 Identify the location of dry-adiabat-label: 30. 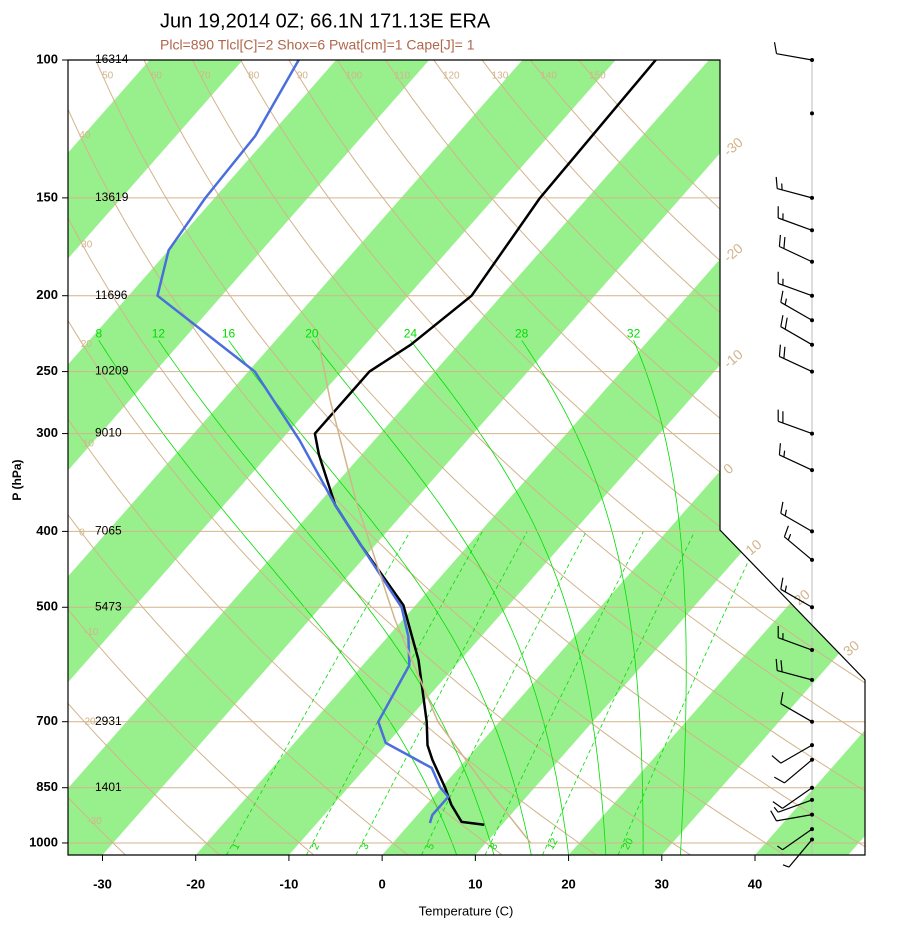
(87, 245).